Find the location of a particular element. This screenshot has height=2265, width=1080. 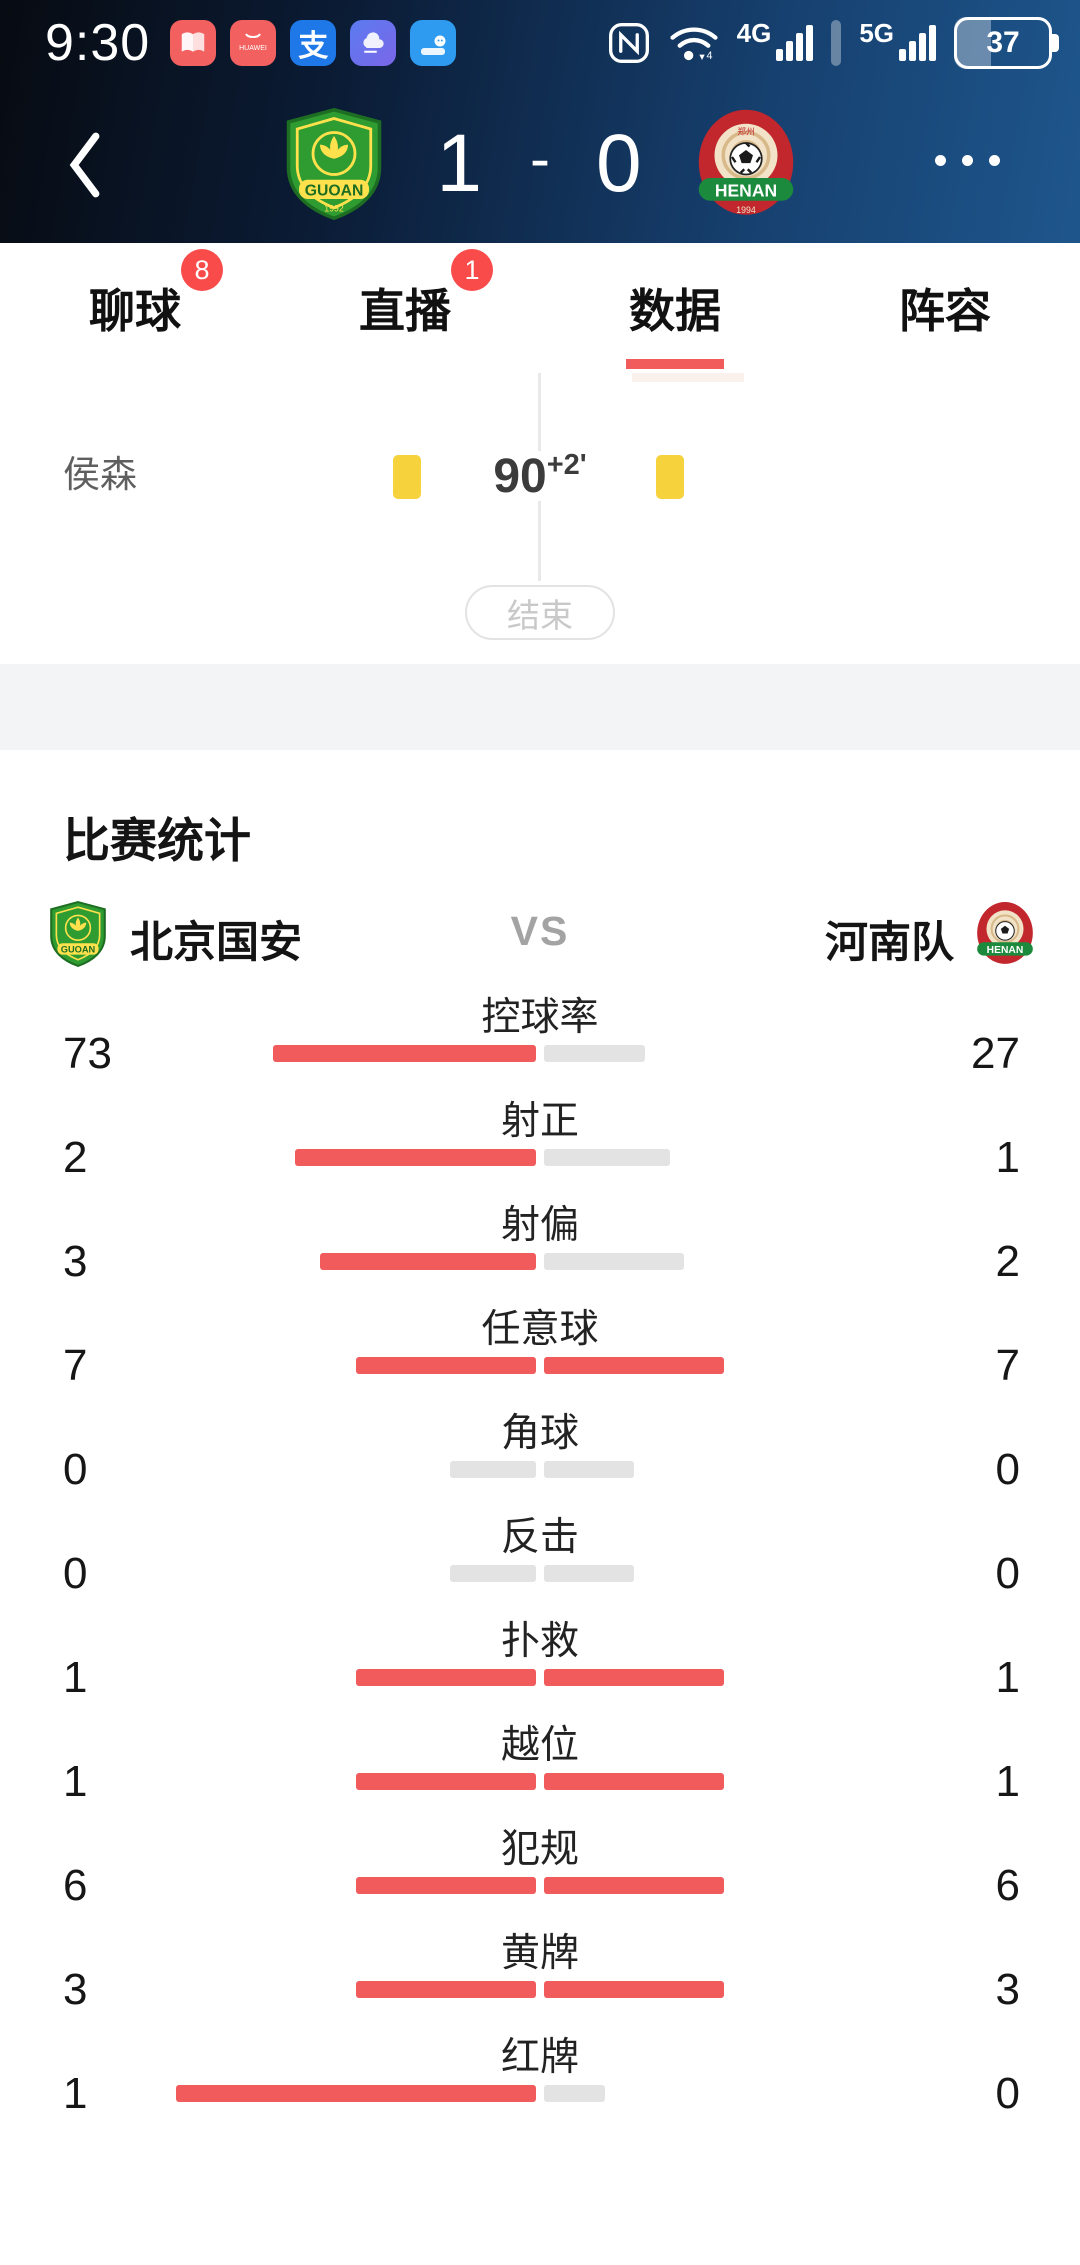

tab-bar: 聊球 8 直播 1 数据 阵容 is located at coordinates (540, 308).